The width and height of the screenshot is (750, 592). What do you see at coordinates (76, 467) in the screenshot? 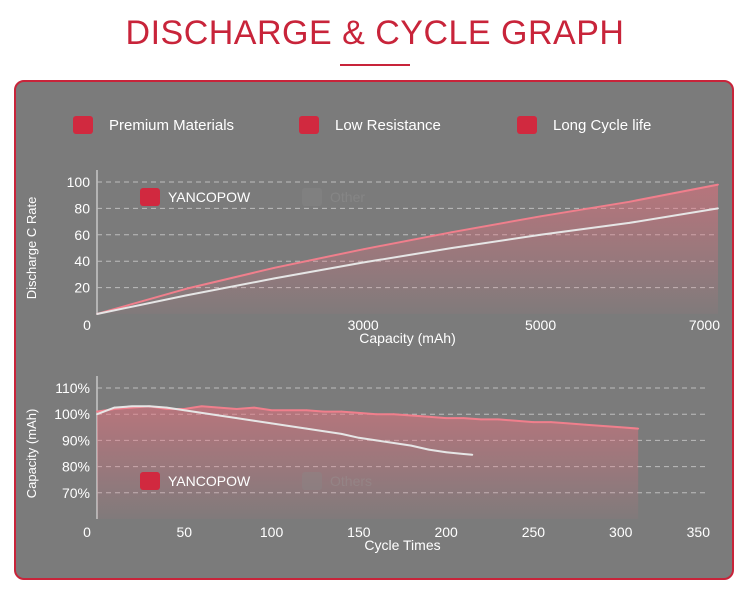
I see `y-tick-label: 80%` at bounding box center [76, 467].